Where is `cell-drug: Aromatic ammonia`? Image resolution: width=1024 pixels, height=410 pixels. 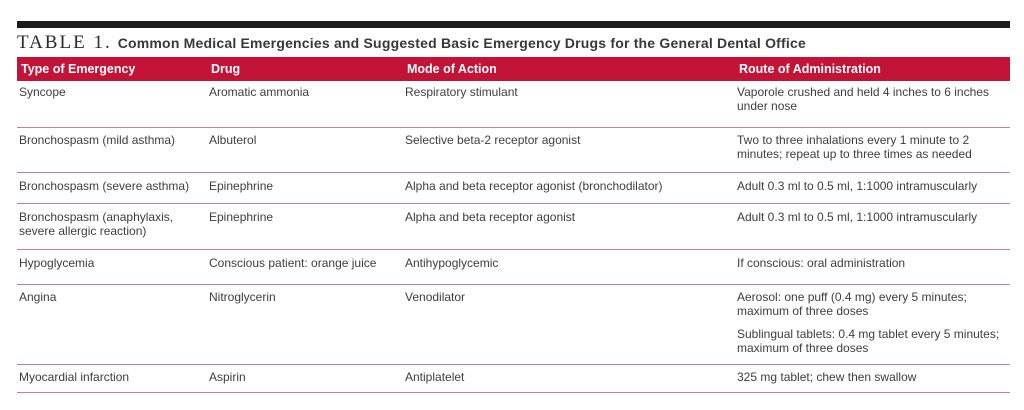
cell-drug: Aromatic ammonia is located at coordinates (259, 92).